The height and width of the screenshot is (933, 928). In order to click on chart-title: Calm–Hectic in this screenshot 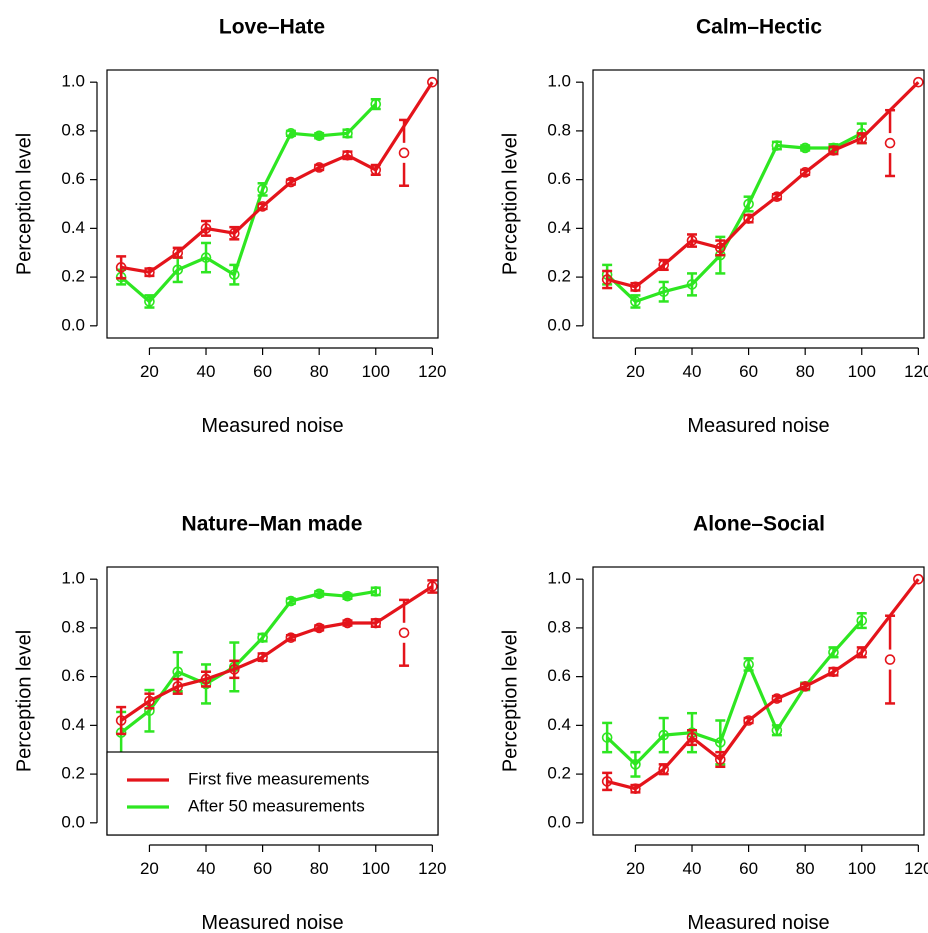, I will do `click(759, 27)`.